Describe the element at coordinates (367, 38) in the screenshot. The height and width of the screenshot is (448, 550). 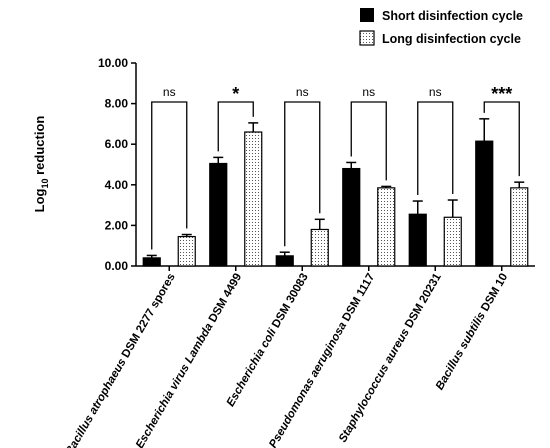
I see `legend-swatch-long` at that location.